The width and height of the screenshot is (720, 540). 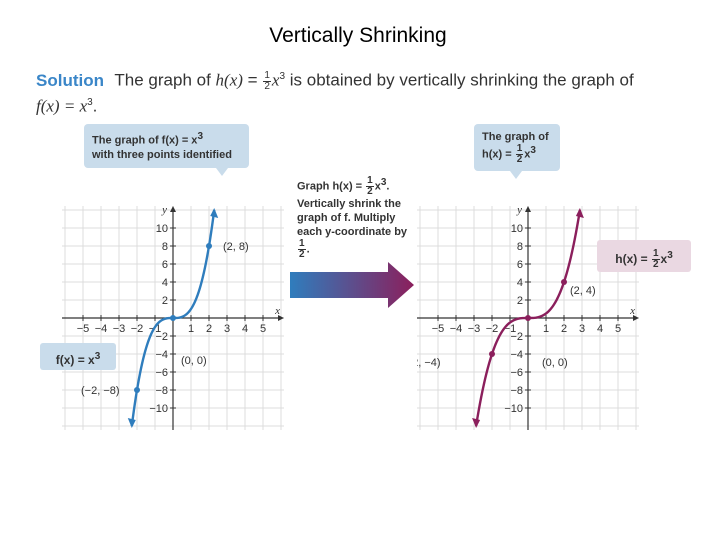 I want to click on callout-h-line2: h(x) =, so click(x=497, y=154).